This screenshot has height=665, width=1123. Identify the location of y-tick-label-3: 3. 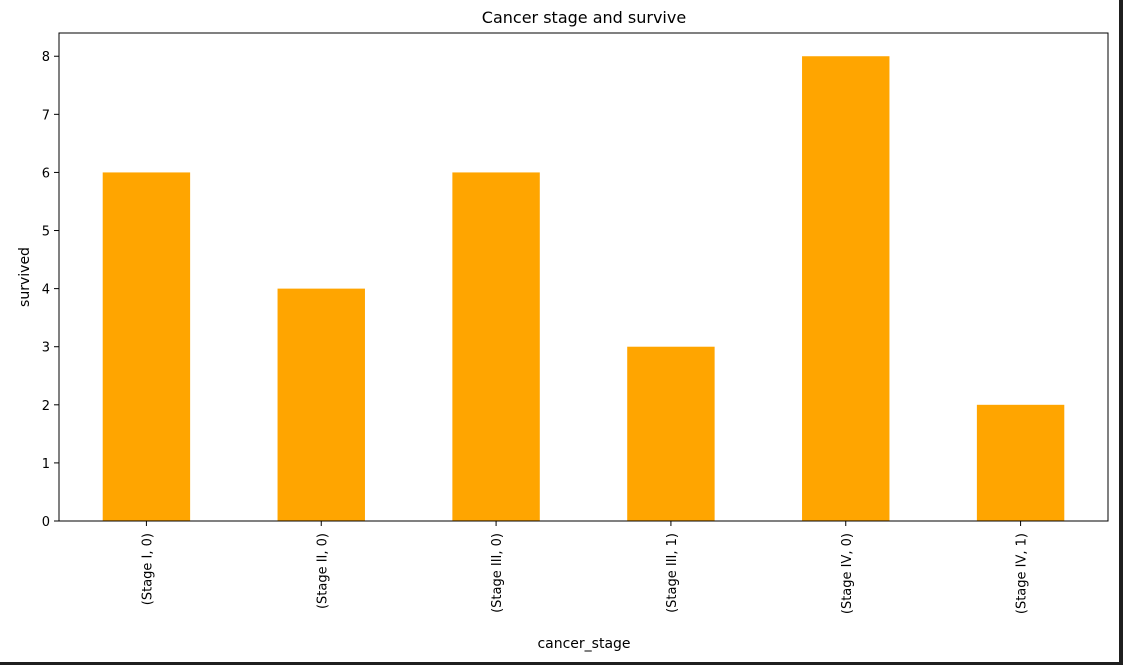
(46, 348).